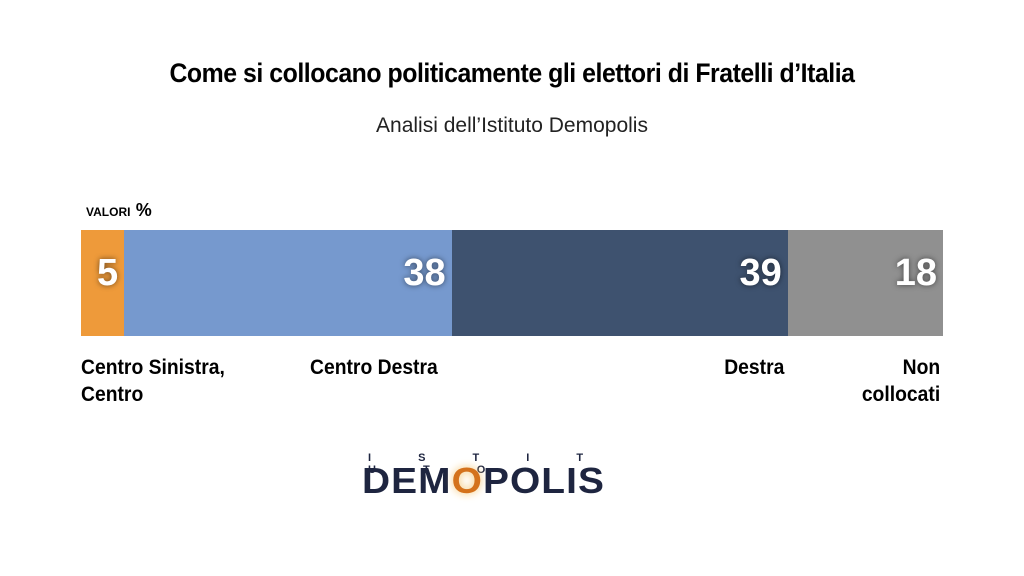  Describe the element at coordinates (921, 367) in the screenshot. I see `category-label-line: Non` at that location.